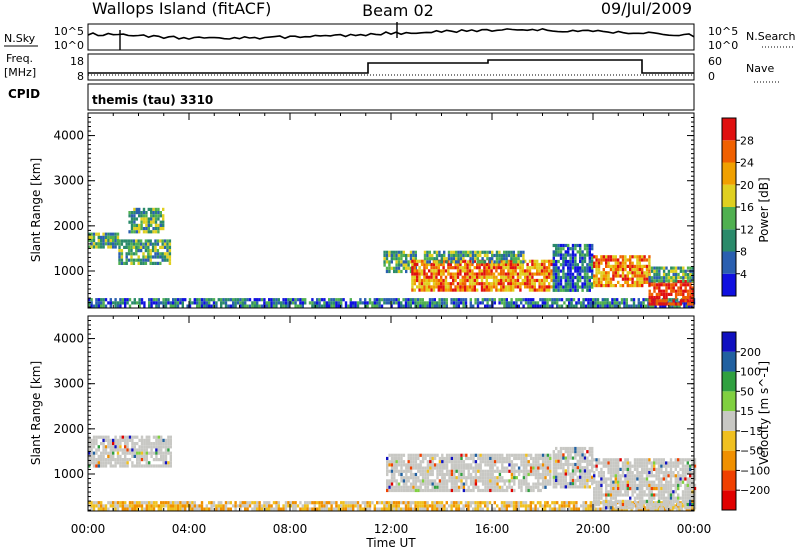 The image size is (800, 554). Describe the element at coordinates (392, 257) in the screenshot. I see `power-data` at that location.